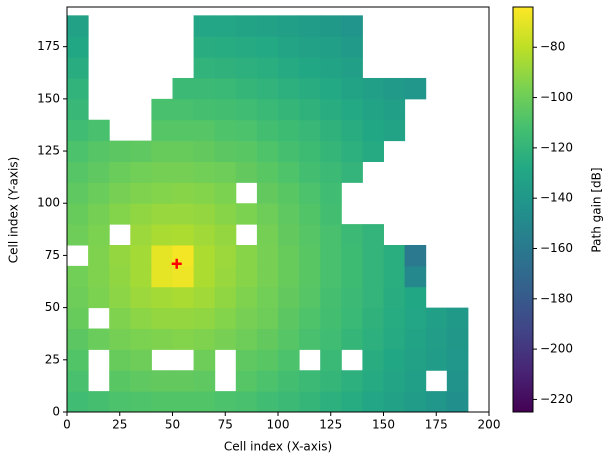 The height and width of the screenshot is (463, 611). I want to click on y-tick-label: 175, so click(48, 46).